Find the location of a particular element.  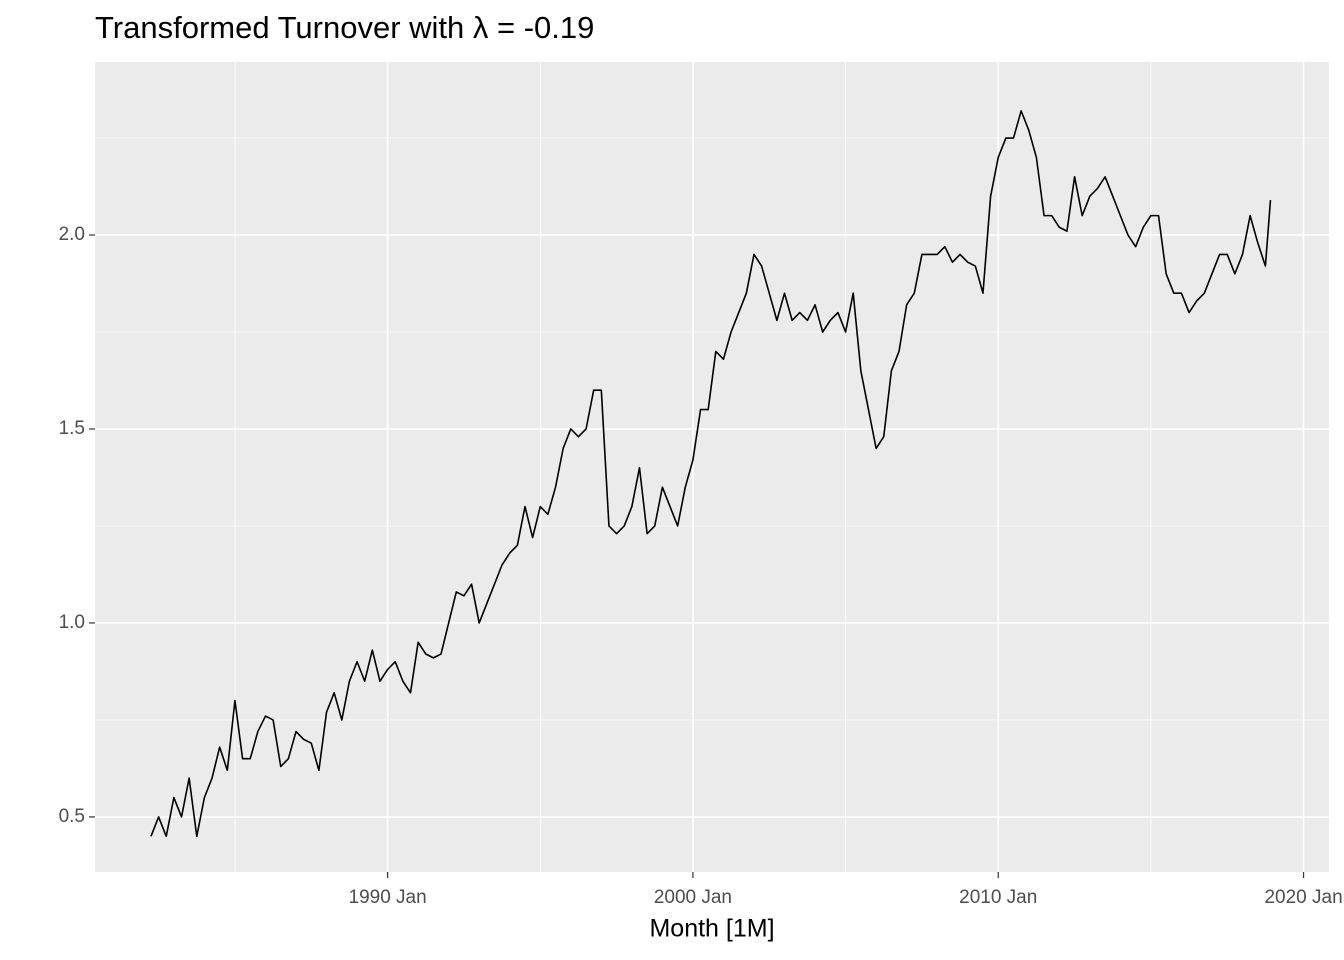

x-tick-label: 2020 Jan is located at coordinates (1303, 897).